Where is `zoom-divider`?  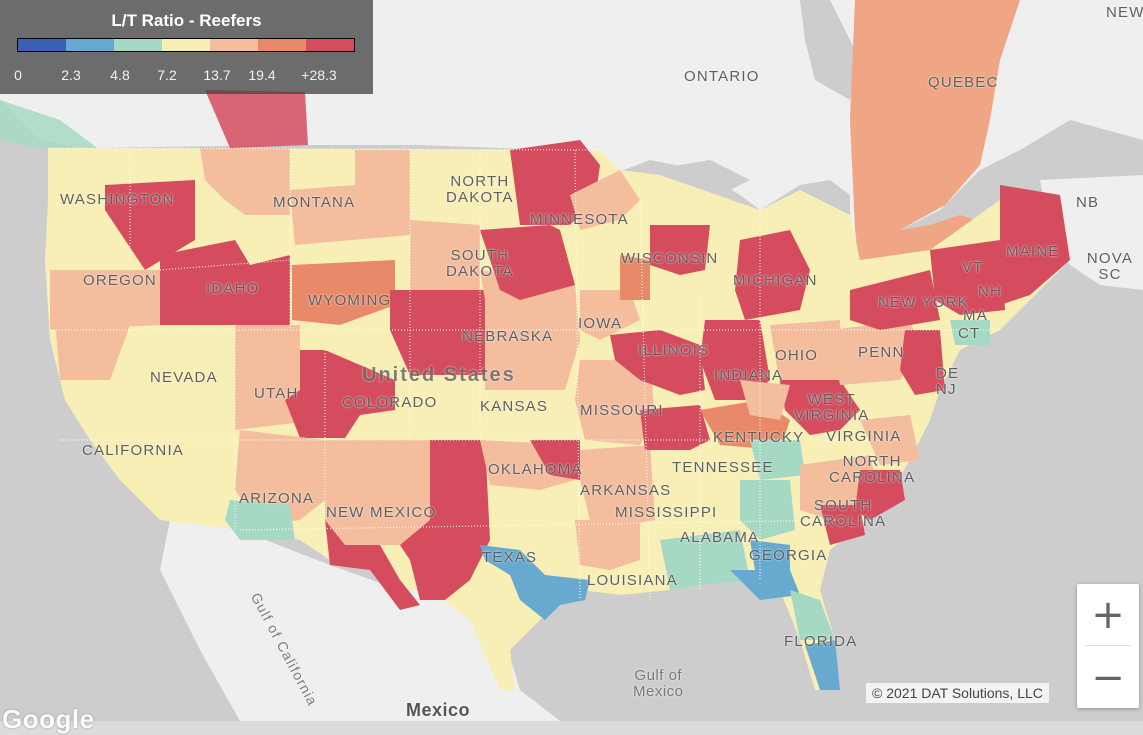 zoom-divider is located at coordinates (1108, 645).